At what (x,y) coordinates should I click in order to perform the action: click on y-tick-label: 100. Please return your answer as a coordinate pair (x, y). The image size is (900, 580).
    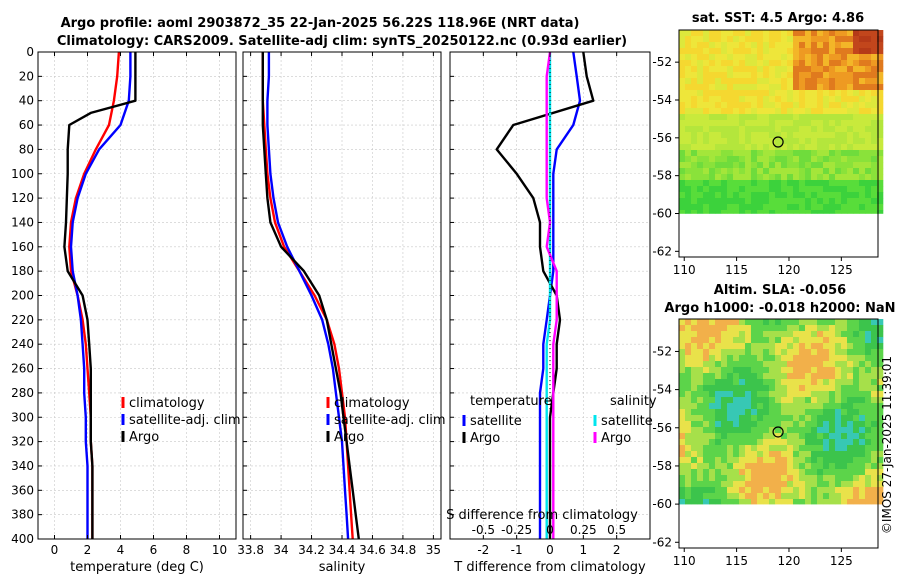
    Looking at the image, I should click on (22, 174).